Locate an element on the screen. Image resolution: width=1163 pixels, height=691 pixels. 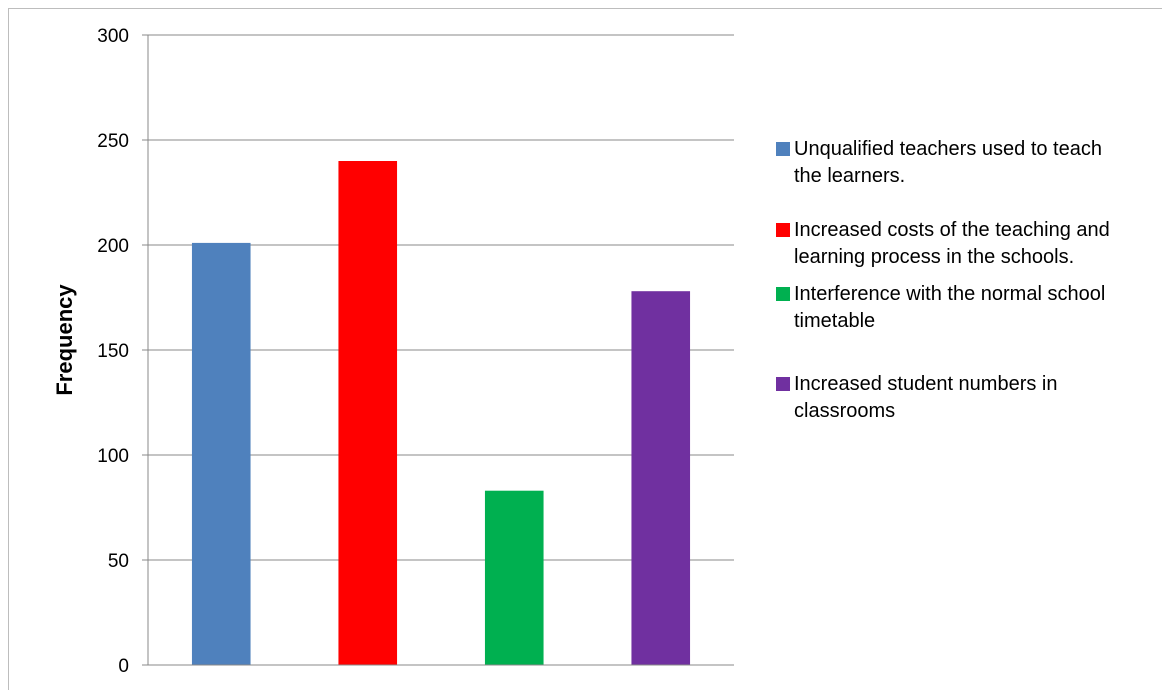
y-tick-label: 50 is located at coordinates (118, 561).